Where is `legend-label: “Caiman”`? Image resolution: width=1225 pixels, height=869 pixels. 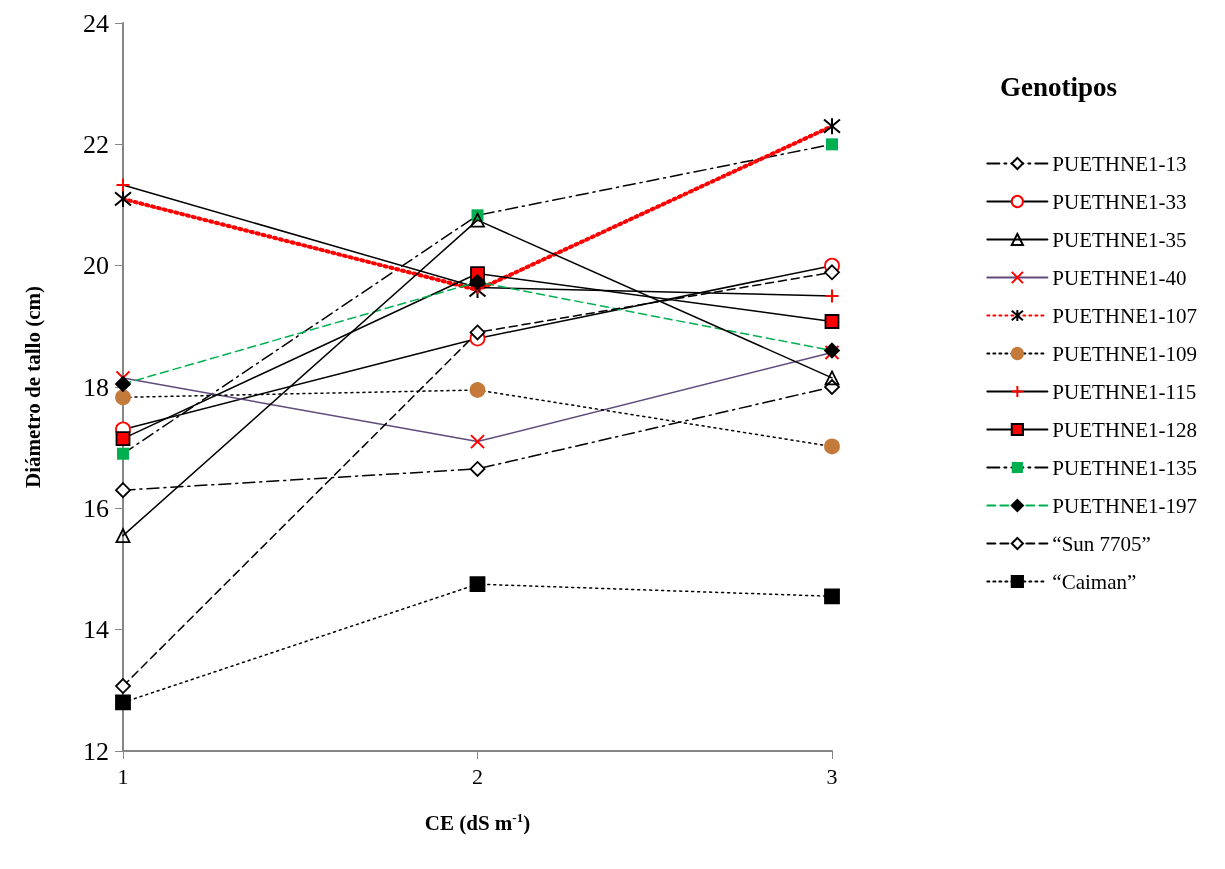 legend-label: “Caiman” is located at coordinates (1094, 581).